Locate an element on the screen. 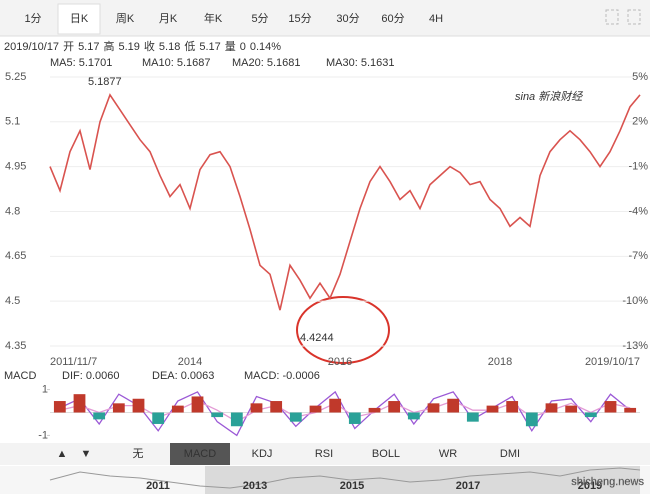 Image resolution: width=650 pixels, height=494 pixels. x-tick-label: 2016 is located at coordinates (340, 362).